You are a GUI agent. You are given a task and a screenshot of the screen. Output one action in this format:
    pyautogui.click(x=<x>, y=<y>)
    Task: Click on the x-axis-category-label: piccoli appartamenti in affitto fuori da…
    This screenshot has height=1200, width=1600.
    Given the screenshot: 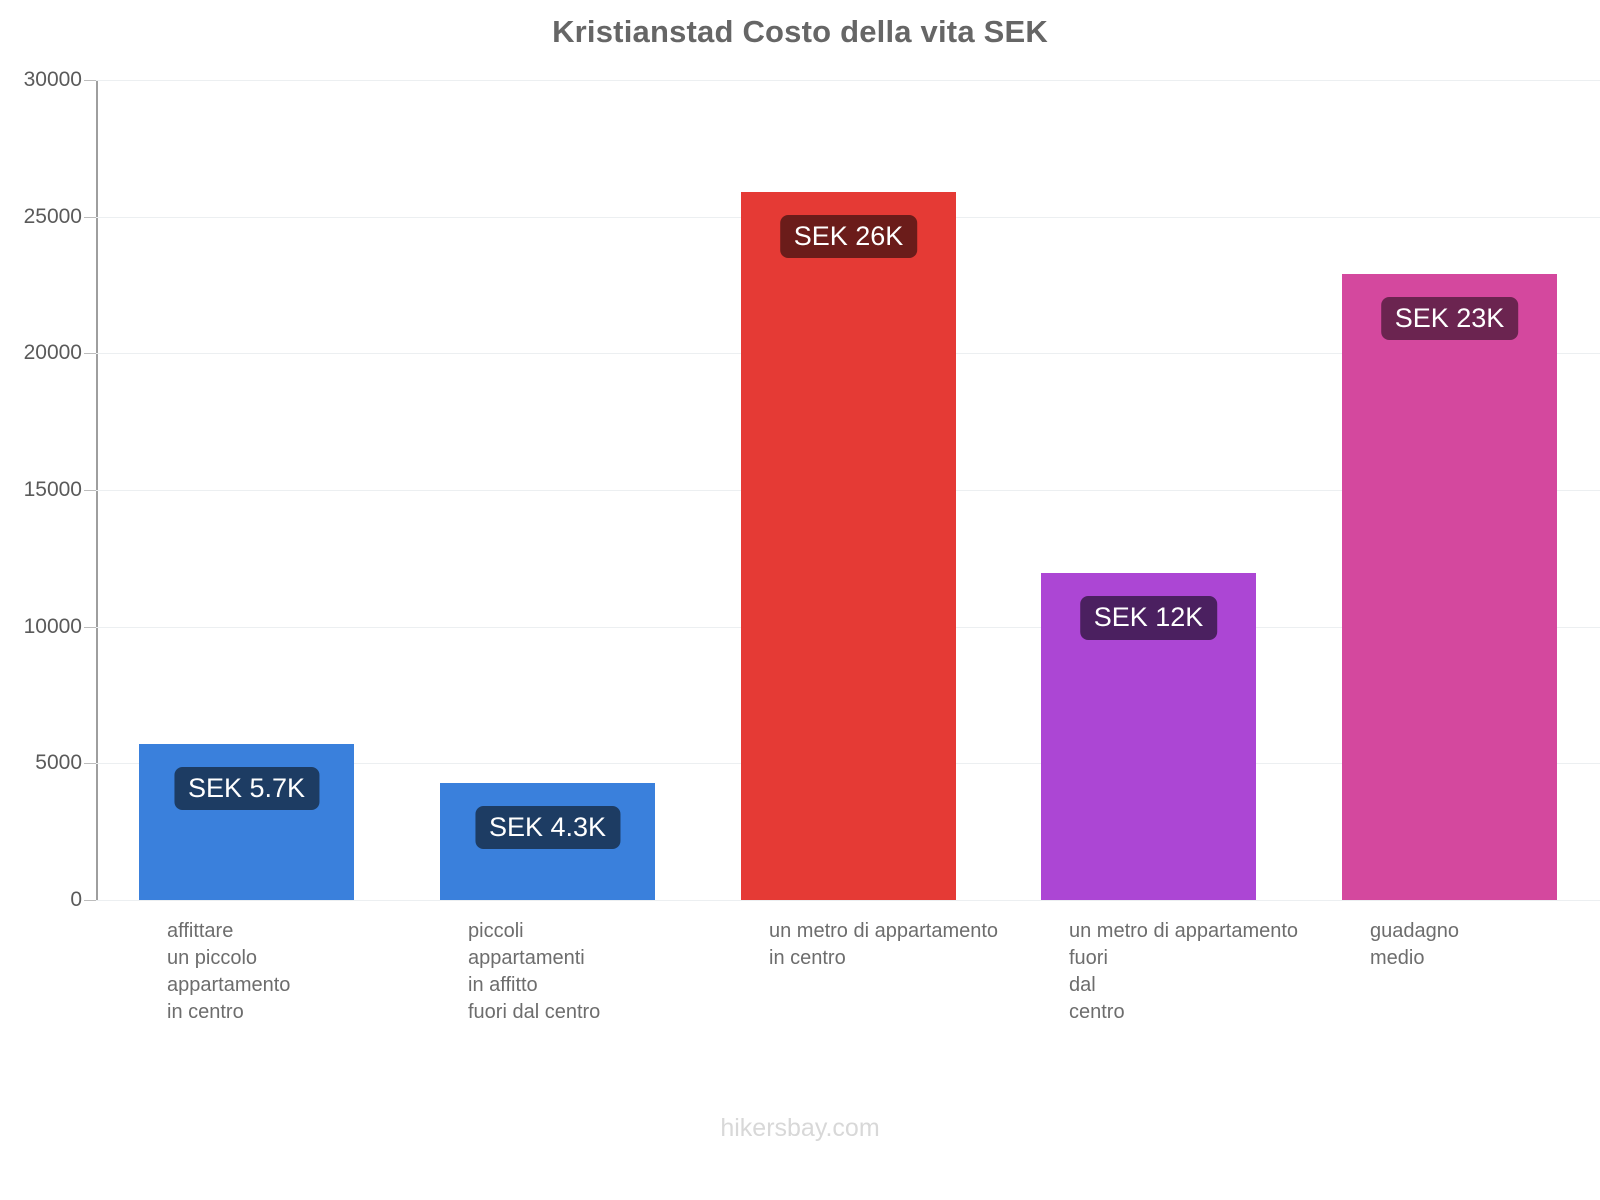 What is the action you would take?
    pyautogui.click(x=534, y=971)
    